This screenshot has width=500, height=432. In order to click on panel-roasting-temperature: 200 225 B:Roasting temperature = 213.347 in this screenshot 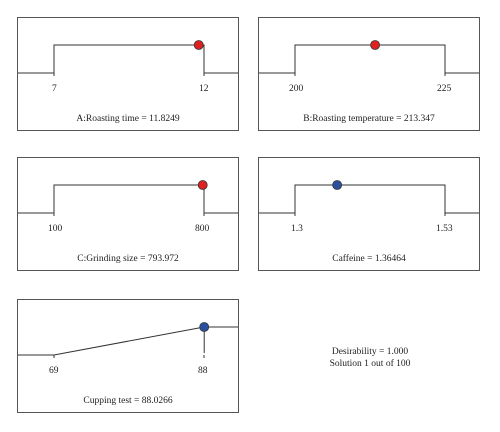, I will do `click(369, 74)`.